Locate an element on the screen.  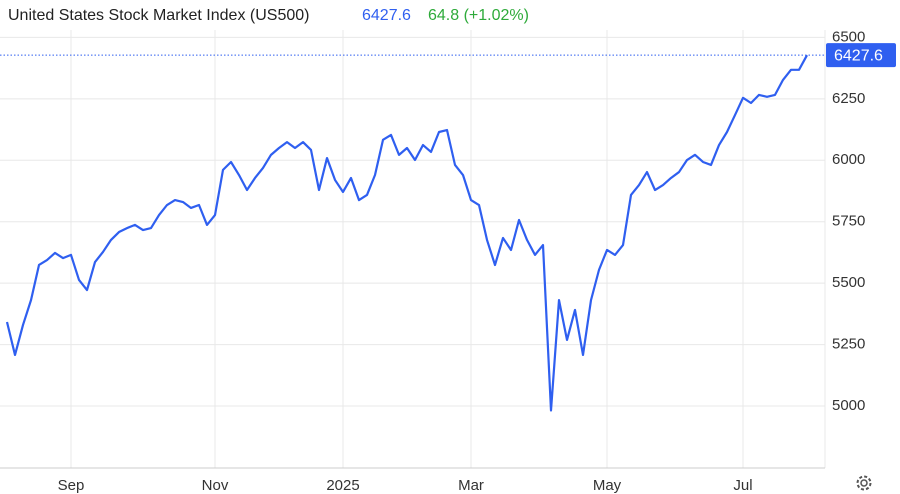
x-tick-label: Nov is located at coordinates (215, 485).